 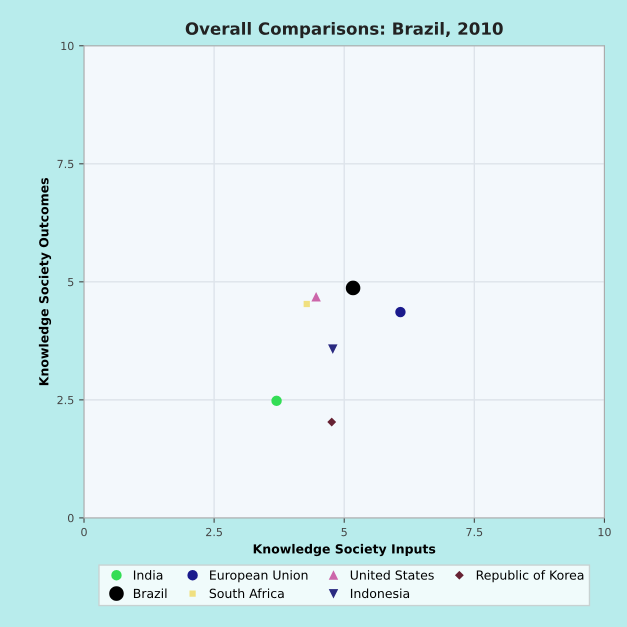 What do you see at coordinates (392, 575) in the screenshot?
I see `legend-label: United States` at bounding box center [392, 575].